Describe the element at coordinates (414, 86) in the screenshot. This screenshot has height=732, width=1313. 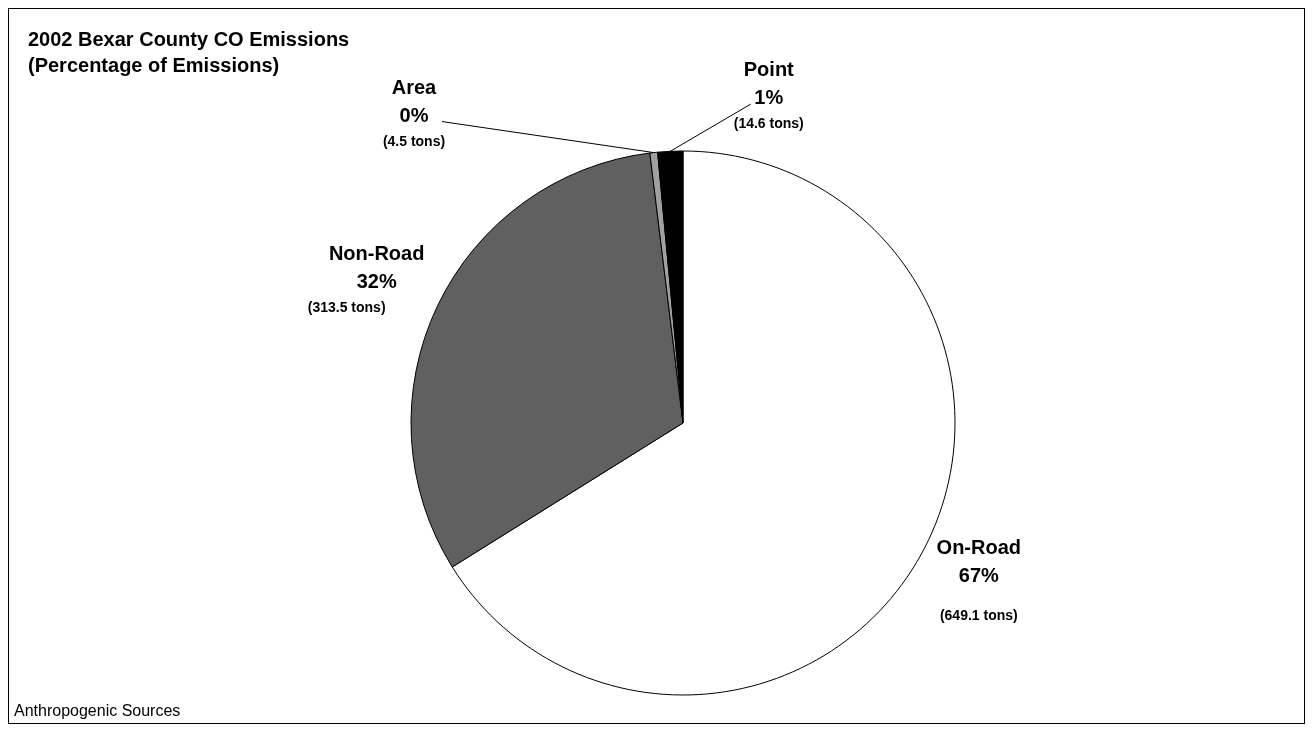
I see `slice-label: Area` at that location.